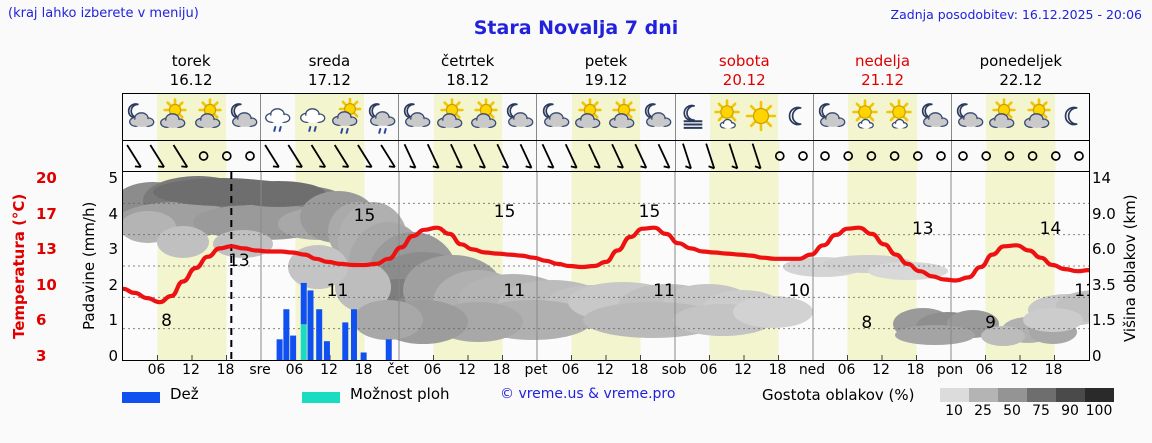 The height and width of the screenshot is (443, 1152). What do you see at coordinates (184, 394) in the screenshot?
I see `rain-legend-label: Dež` at bounding box center [184, 394].